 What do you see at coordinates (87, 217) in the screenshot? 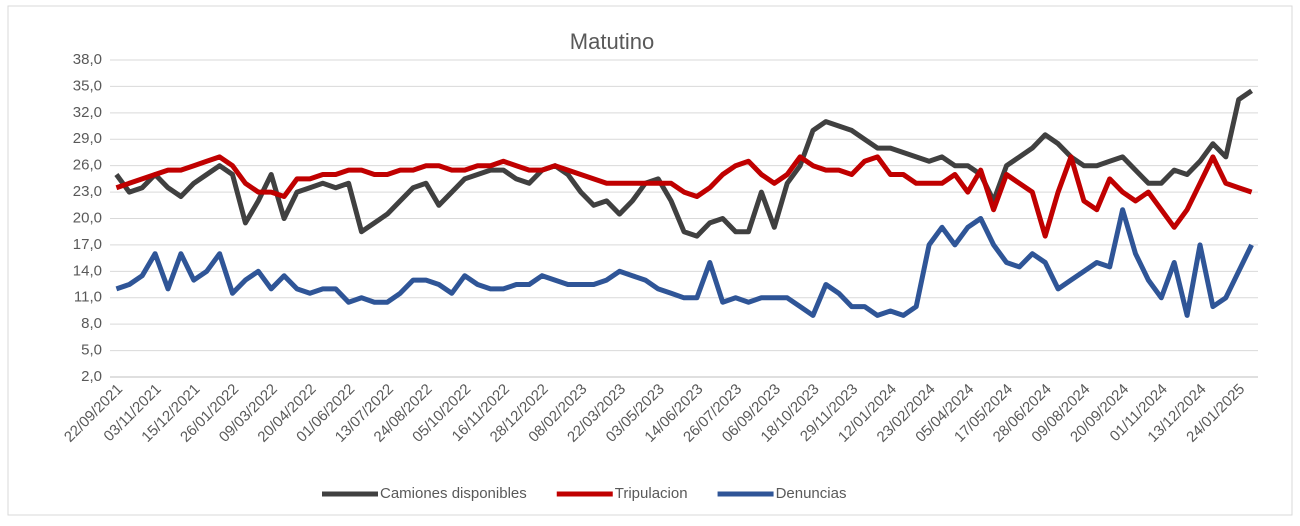
I see `y-tick-label: 20,0` at bounding box center [87, 217].